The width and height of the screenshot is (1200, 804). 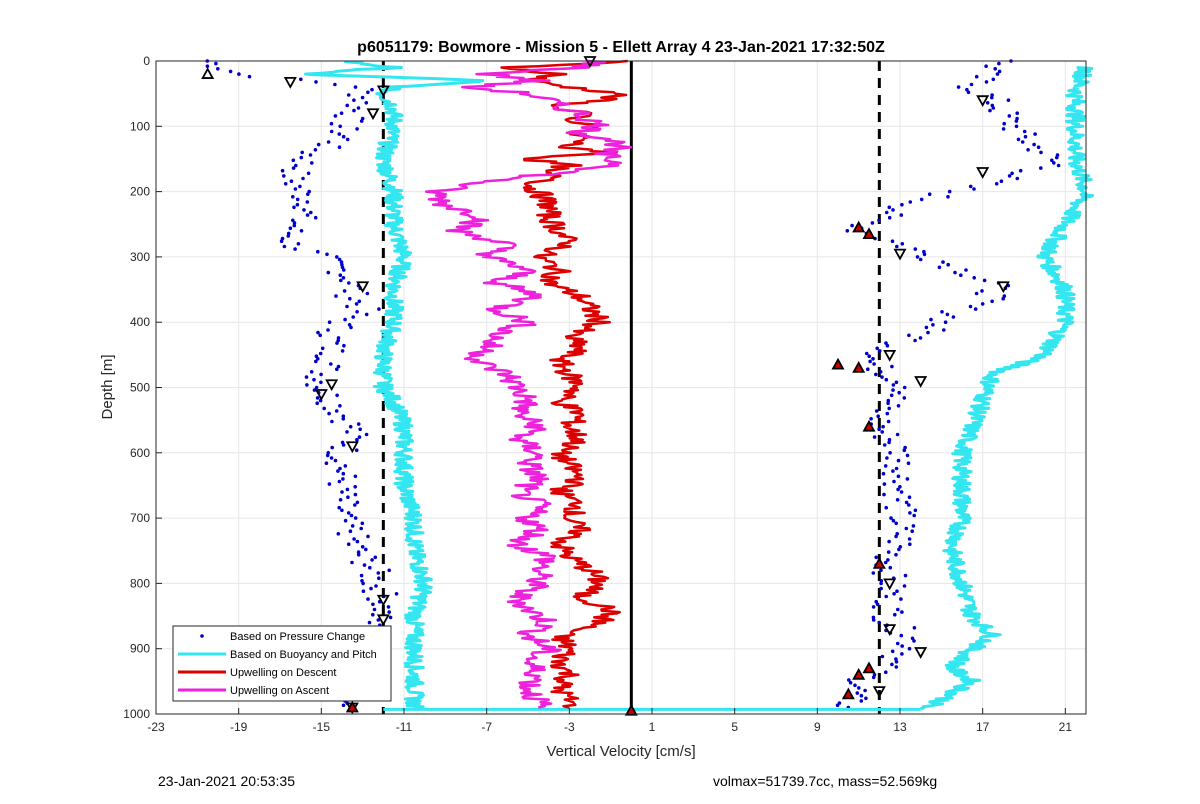 What do you see at coordinates (282, 637) in the screenshot?
I see `legend-entry-pressure: Based on Pressure Change` at bounding box center [282, 637].